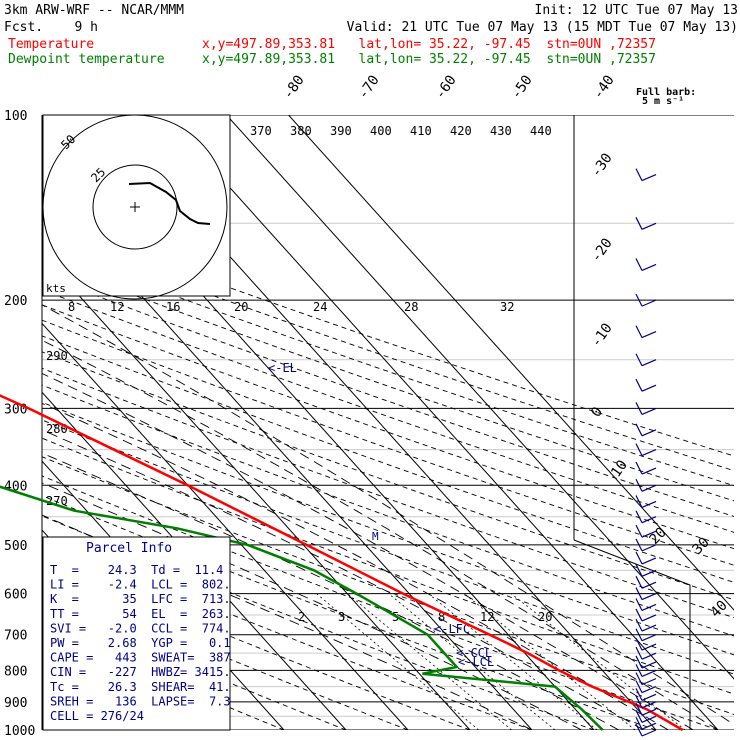 This screenshot has height=740, width=740. What do you see at coordinates (140, 614) in the screenshot?
I see `parcel-info-row: TT = 54 EL = 263.` at bounding box center [140, 614].